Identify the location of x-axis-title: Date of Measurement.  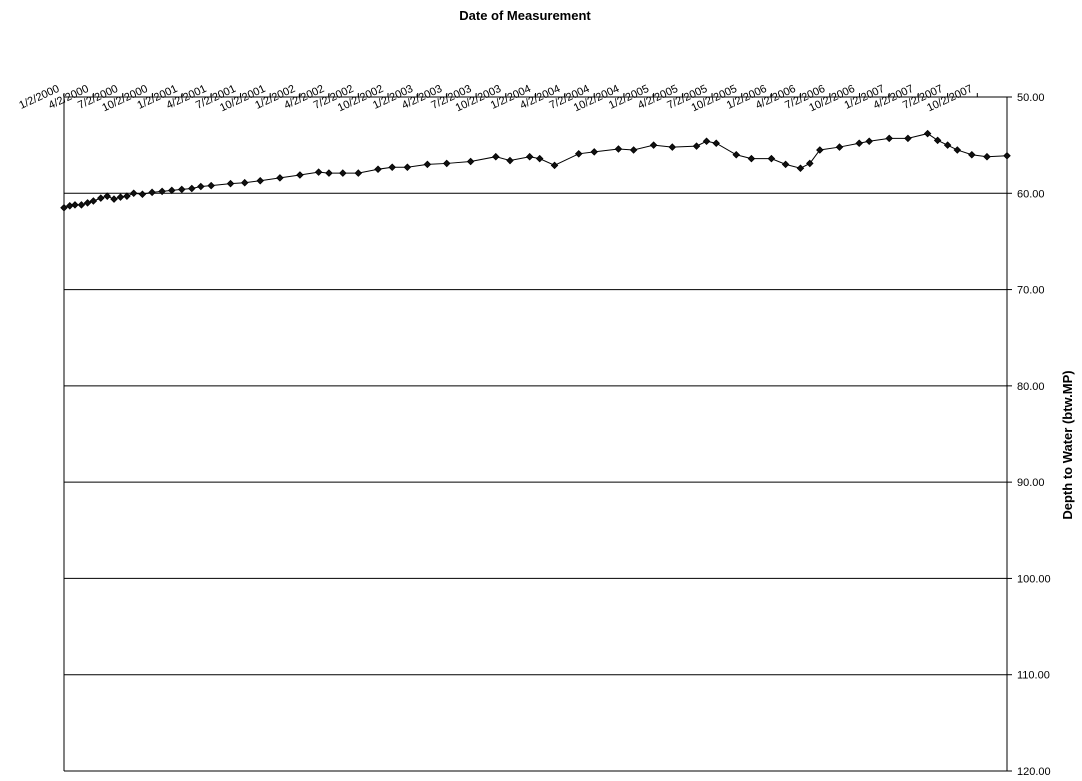
(525, 15).